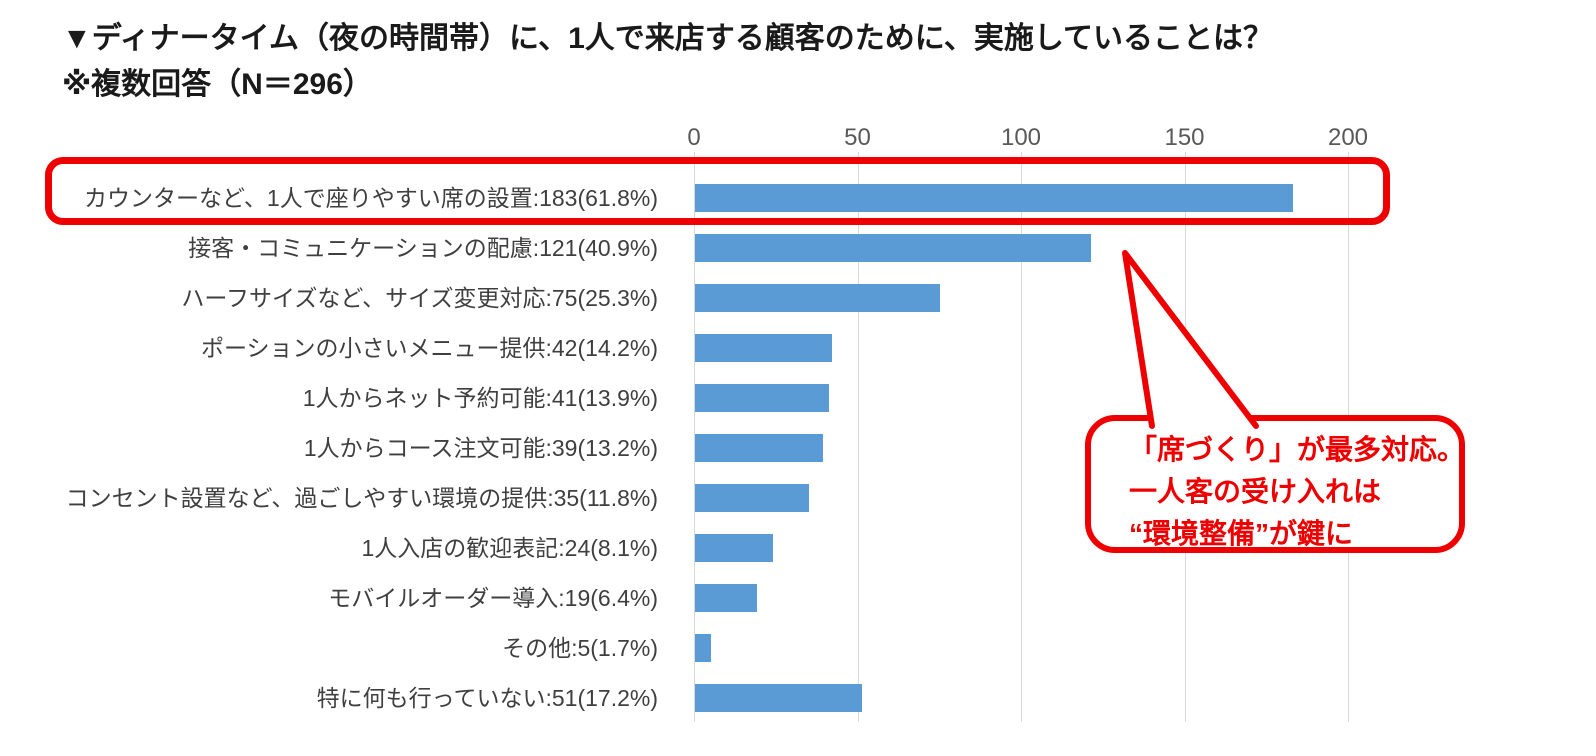 The height and width of the screenshot is (756, 1596). I want to click on bar-label: 1人からネット予約可能:41(13.9%), so click(480, 398).